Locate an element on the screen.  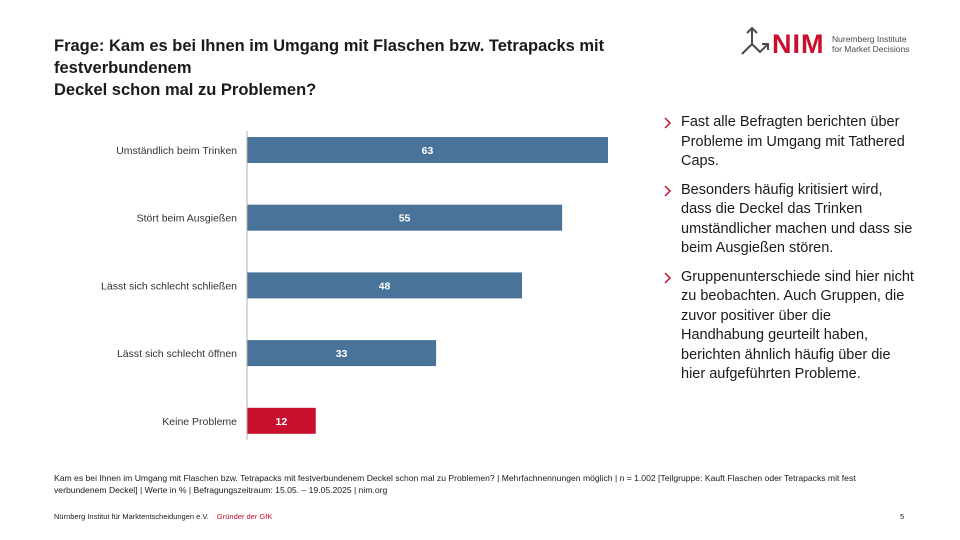
data-label: 48 is located at coordinates (385, 286).